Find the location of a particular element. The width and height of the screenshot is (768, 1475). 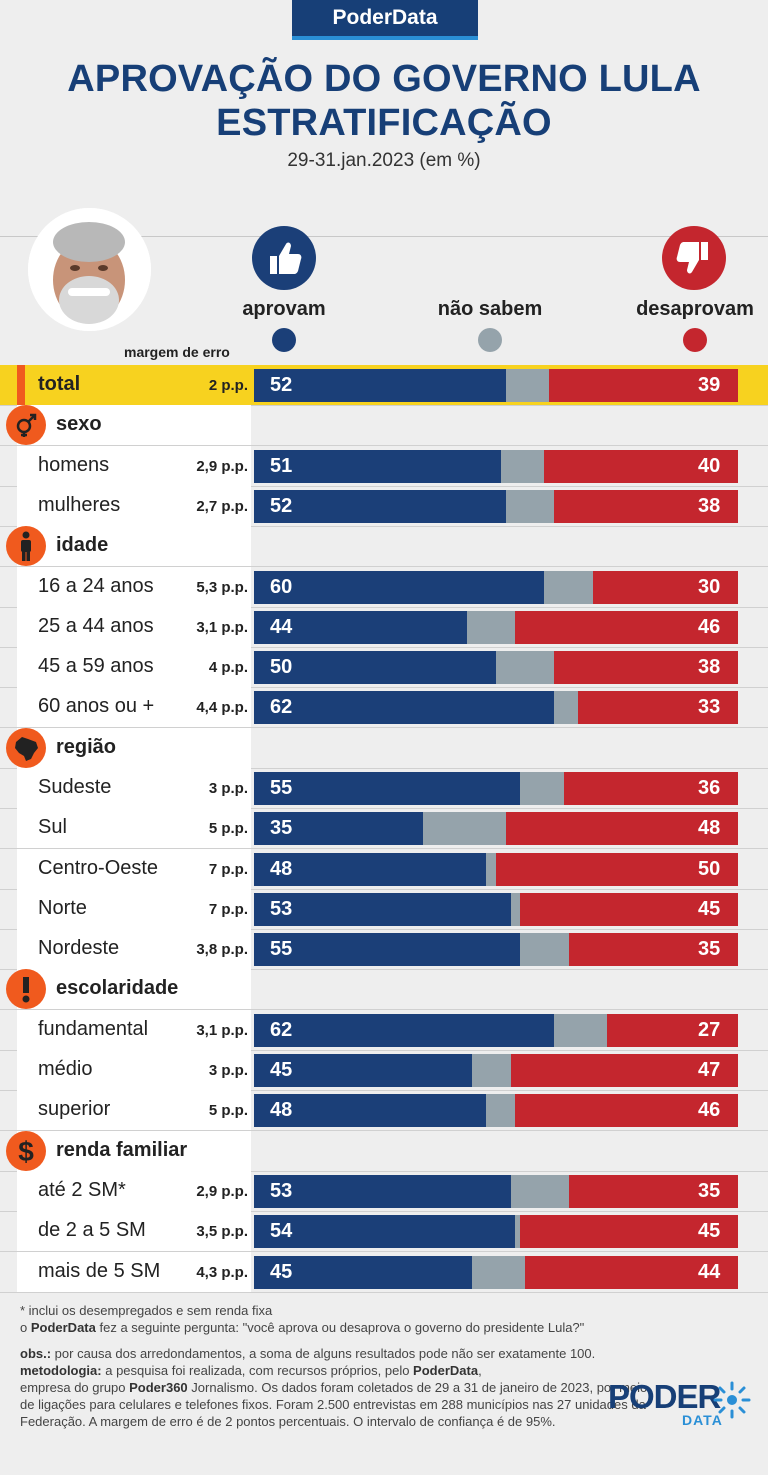

margin-of-error-value: 3 p.p. is located at coordinates (228, 1070).